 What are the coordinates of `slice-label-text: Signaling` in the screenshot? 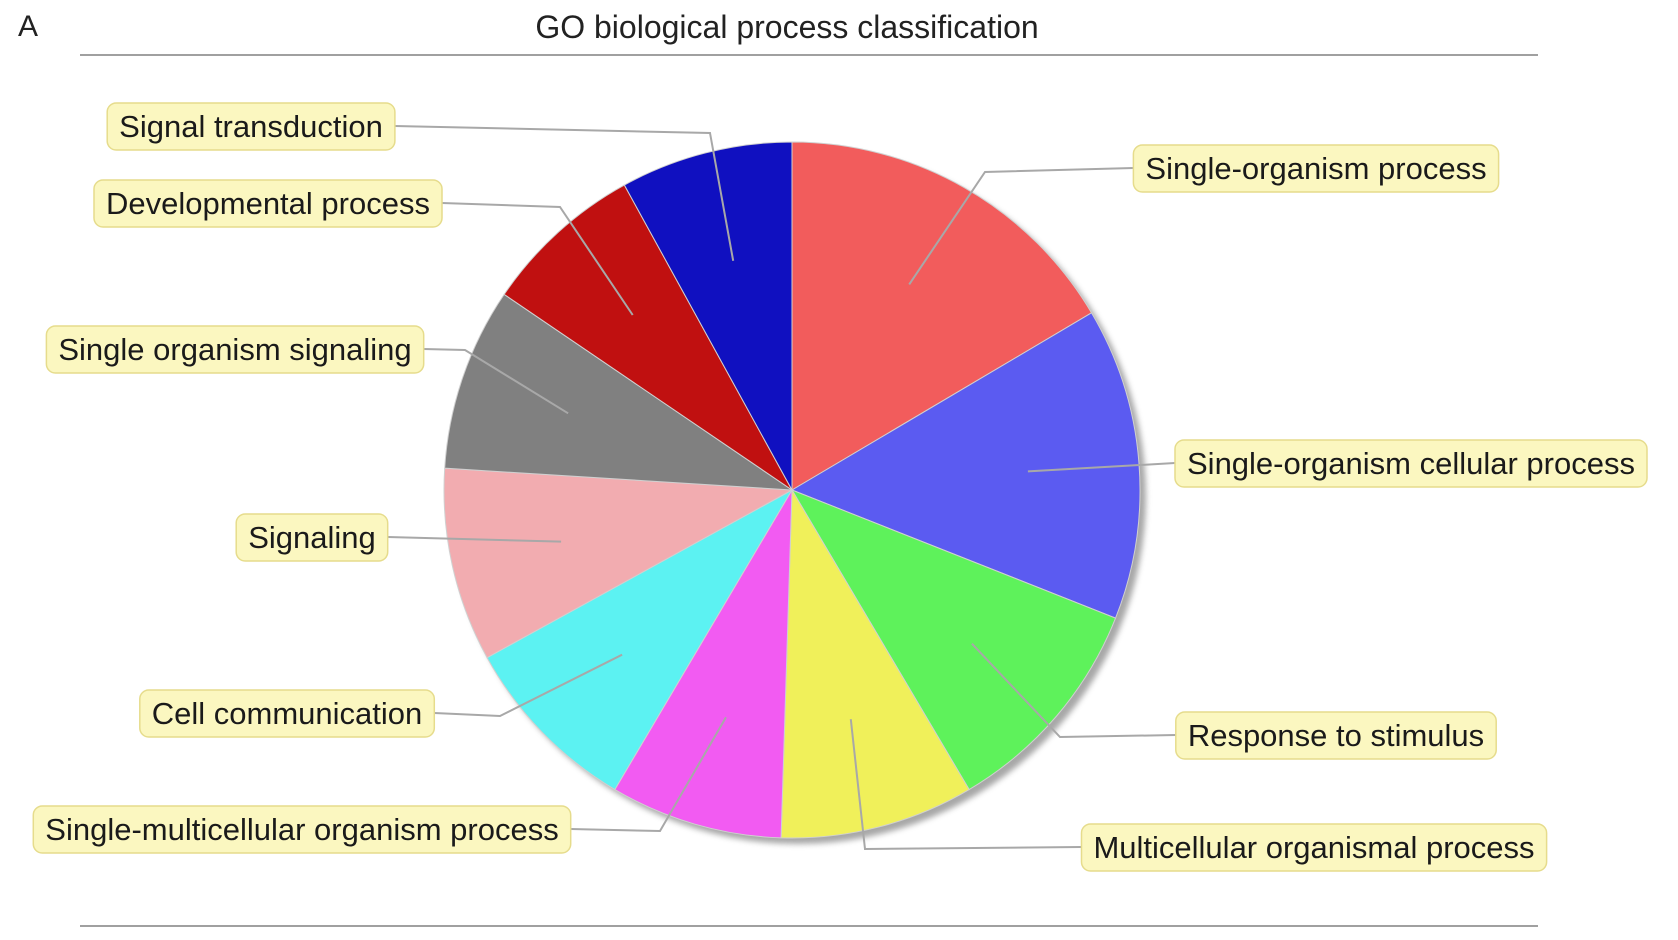 It's located at (312, 537).